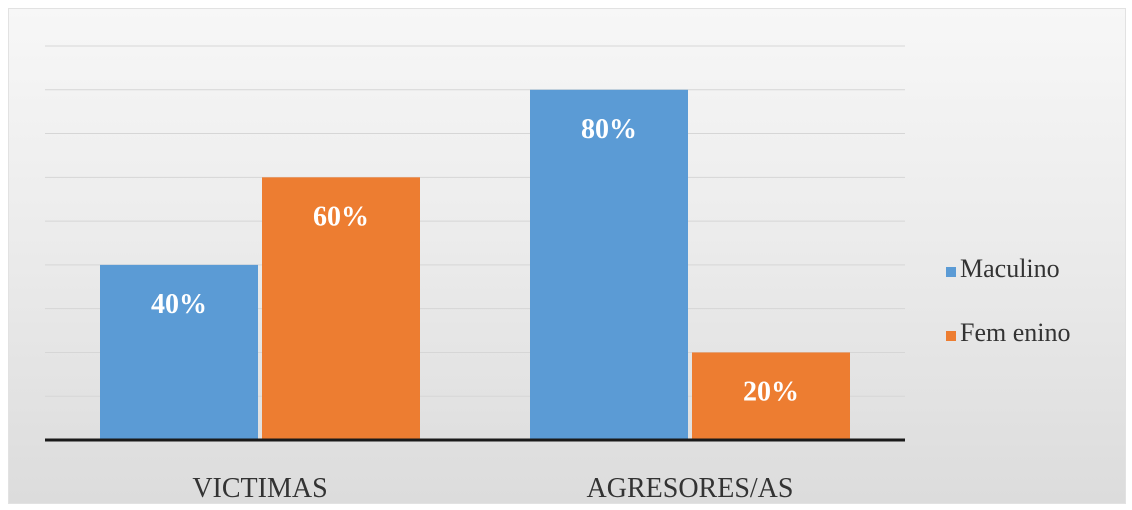 The height and width of the screenshot is (510, 1132). What do you see at coordinates (1010, 268) in the screenshot?
I see `legend-label: Maculino` at bounding box center [1010, 268].